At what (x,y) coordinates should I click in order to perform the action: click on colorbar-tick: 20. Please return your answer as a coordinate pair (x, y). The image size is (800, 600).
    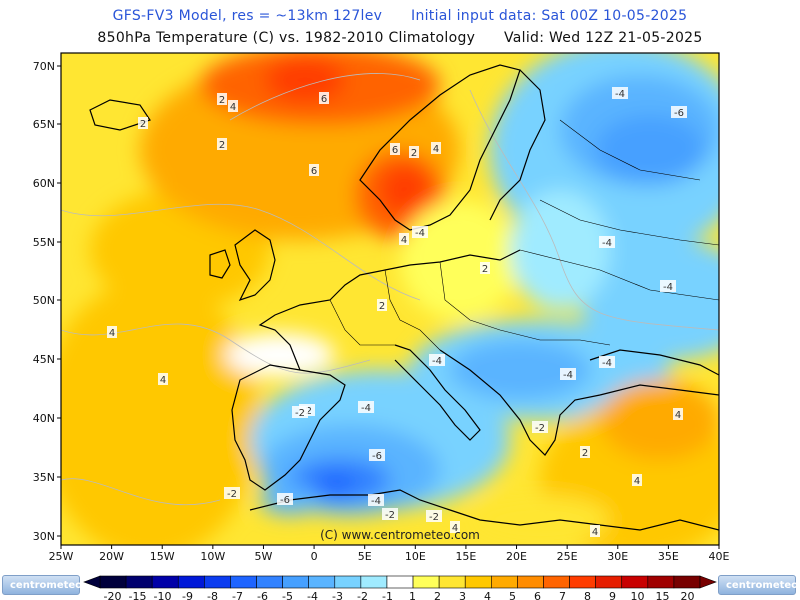
    Looking at the image, I should click on (688, 595).